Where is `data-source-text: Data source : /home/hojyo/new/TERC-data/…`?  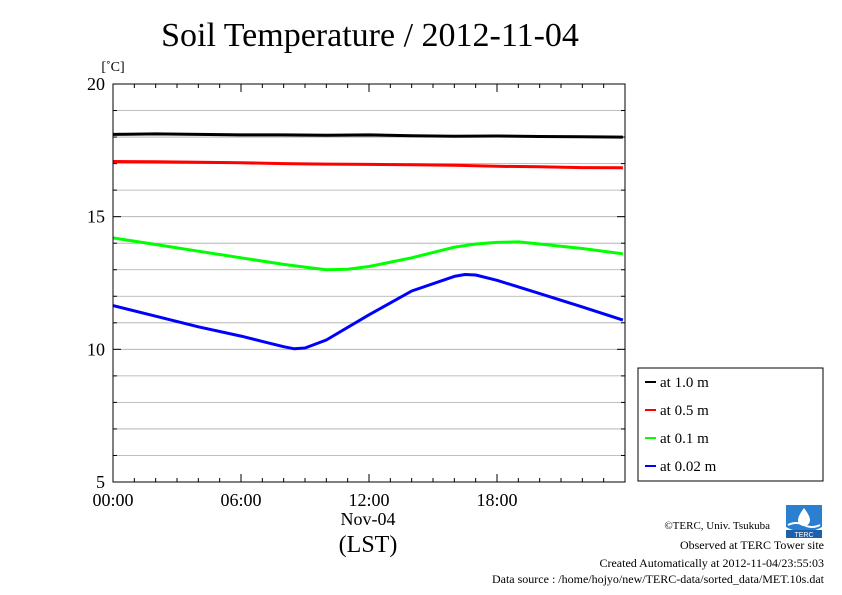
data-source-text: Data source : /home/hojyo/new/TERC-data/… is located at coordinates (657, 579).